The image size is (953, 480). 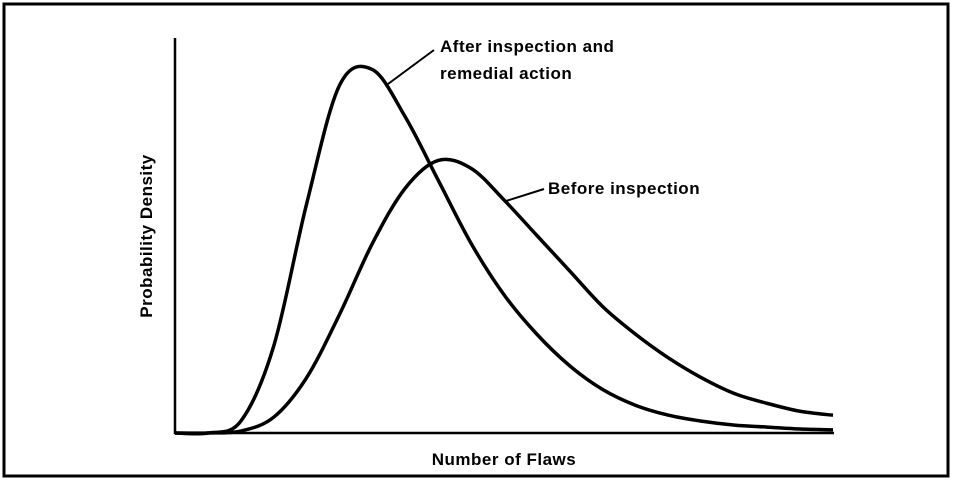 I want to click on x-axis-label: Number of Flaws, so click(x=504, y=459).